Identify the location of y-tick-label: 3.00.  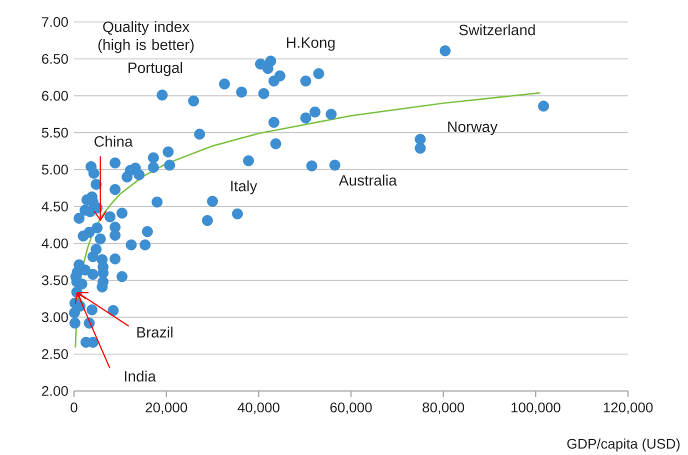
(55, 317).